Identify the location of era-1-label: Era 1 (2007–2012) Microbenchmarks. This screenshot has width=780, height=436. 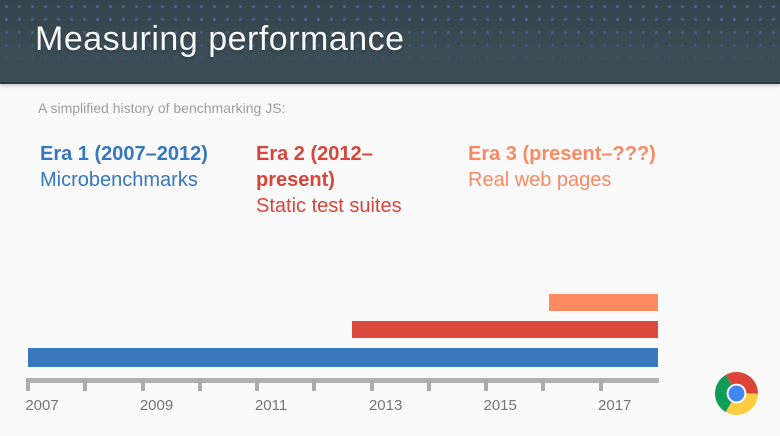
(146, 167).